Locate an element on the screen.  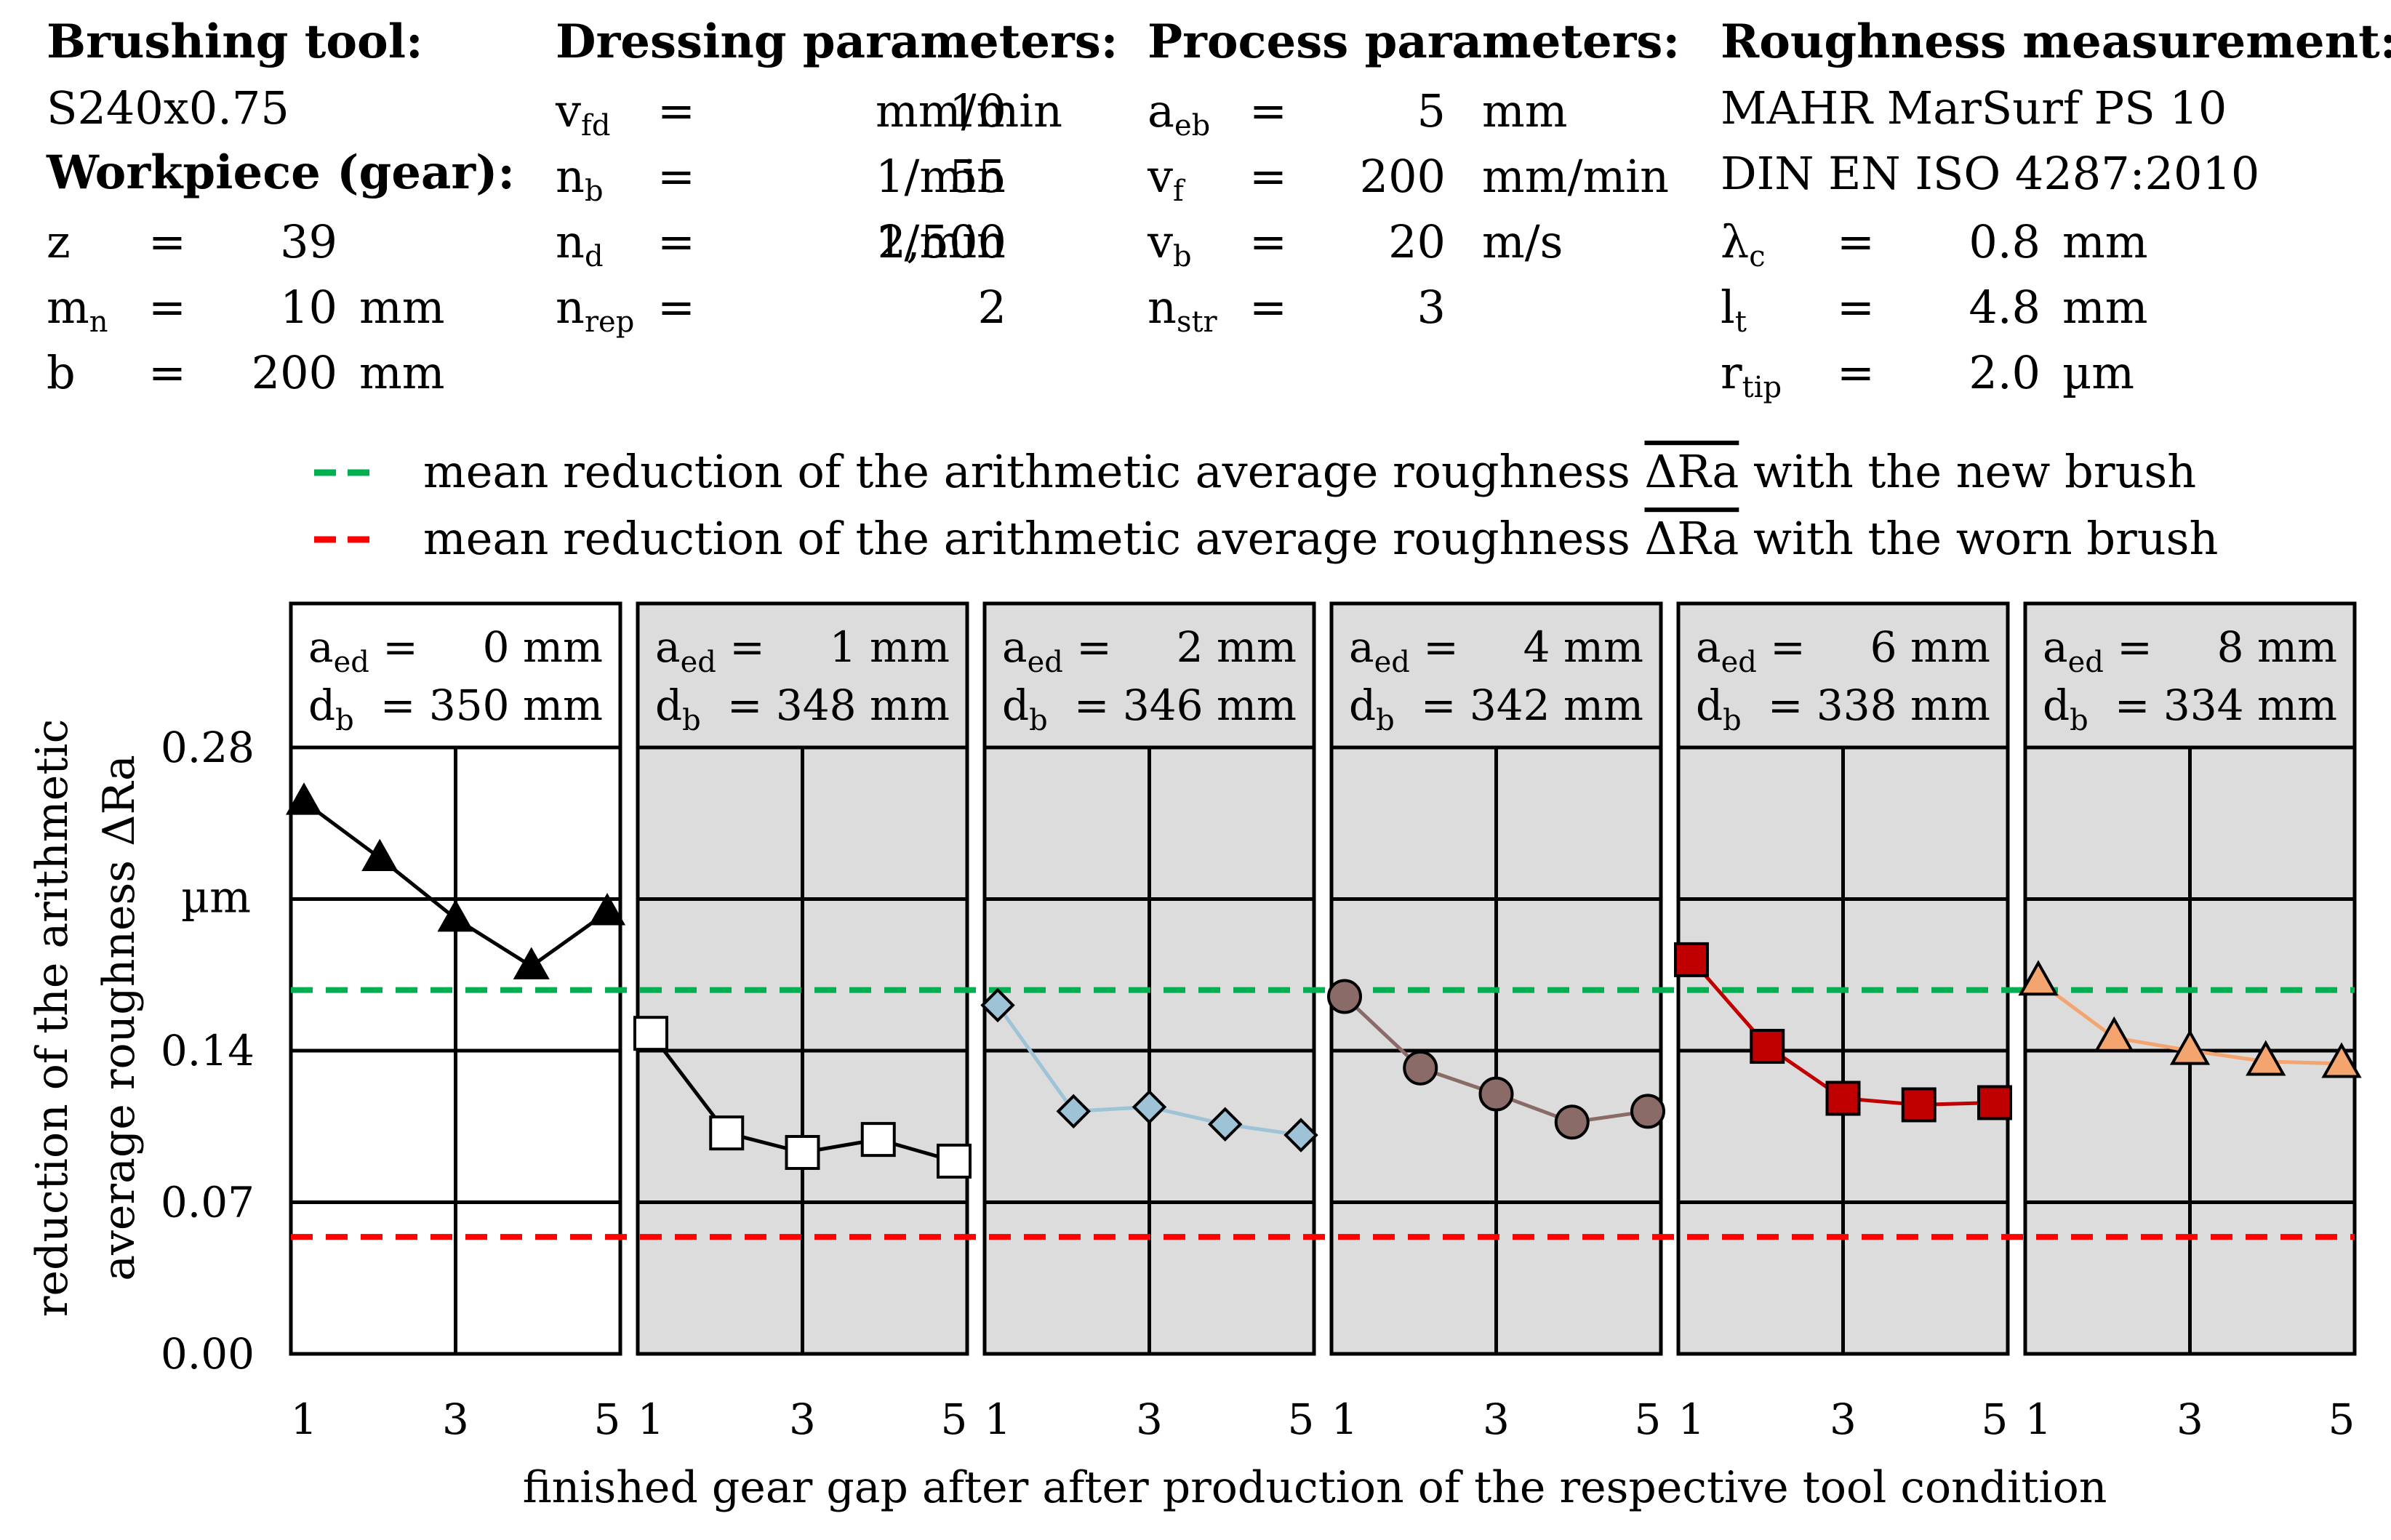
param-symbol: vb is located at coordinates (1170, 244).